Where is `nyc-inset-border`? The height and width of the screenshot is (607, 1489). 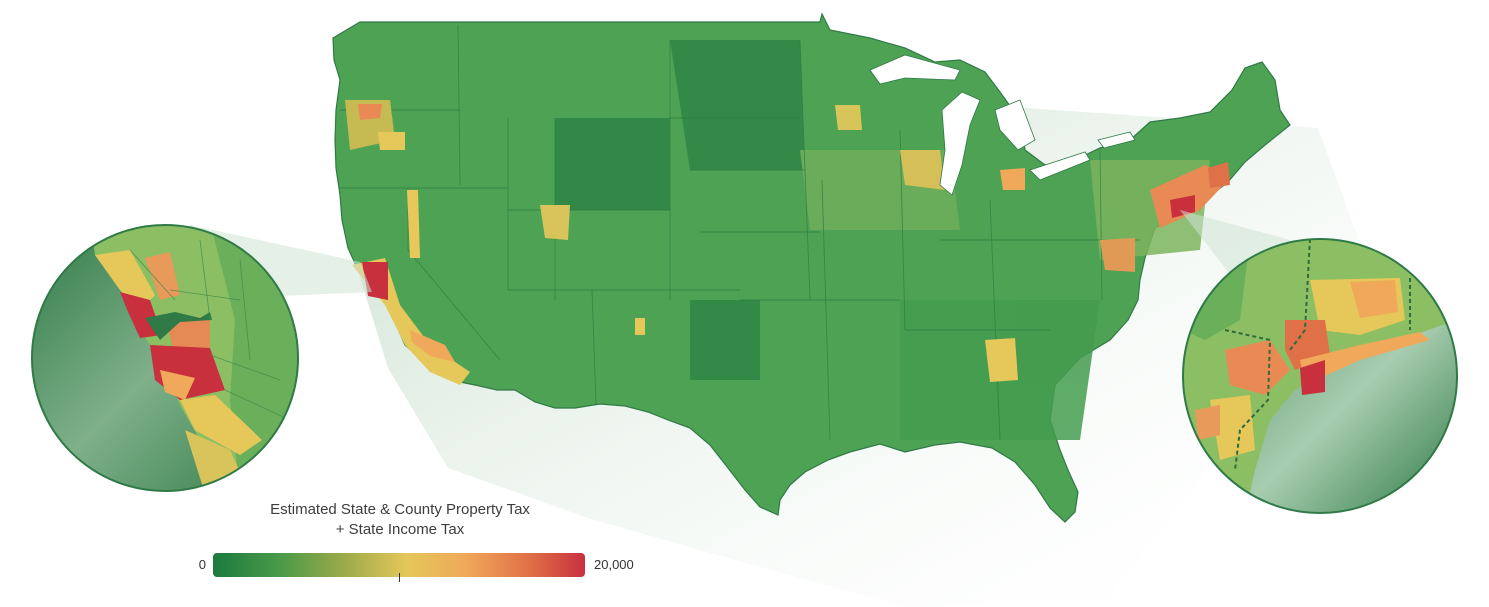 nyc-inset-border is located at coordinates (1320, 376).